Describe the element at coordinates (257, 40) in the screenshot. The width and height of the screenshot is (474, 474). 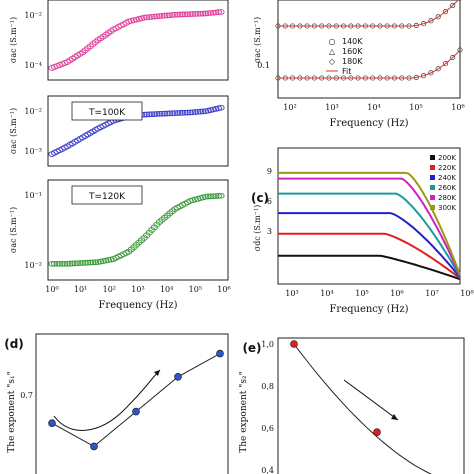
I see `panel-b-ylabel: σac (S.m⁻¹)` at that location.